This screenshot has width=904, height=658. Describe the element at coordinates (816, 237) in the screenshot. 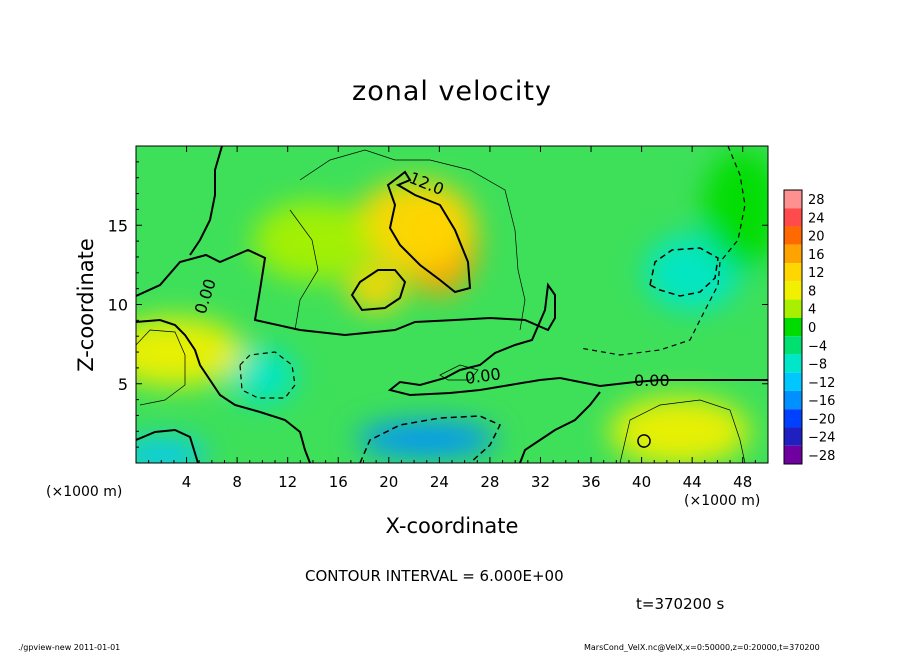

I see `colorbar-label-2: 20` at that location.